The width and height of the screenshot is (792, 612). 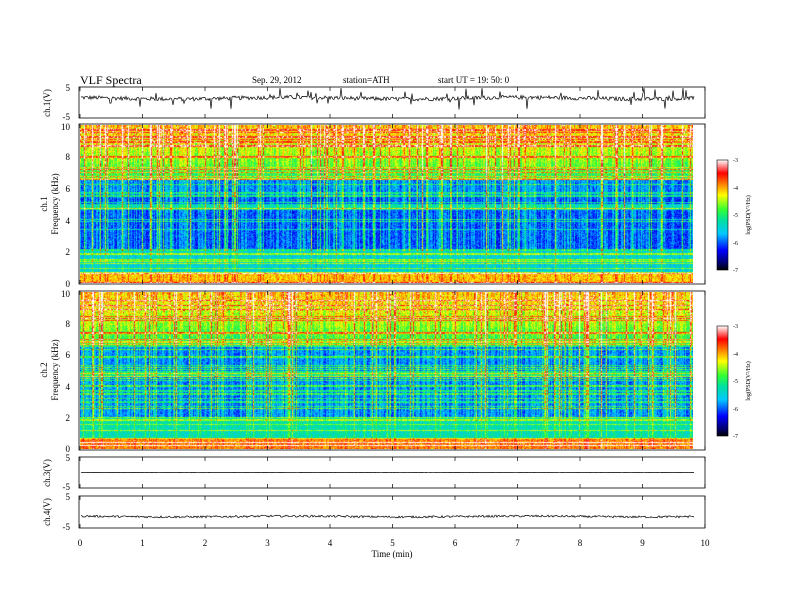 I want to click on ch1-waveform-panel: 5 -5 ch.1(V), so click(x=374, y=102).